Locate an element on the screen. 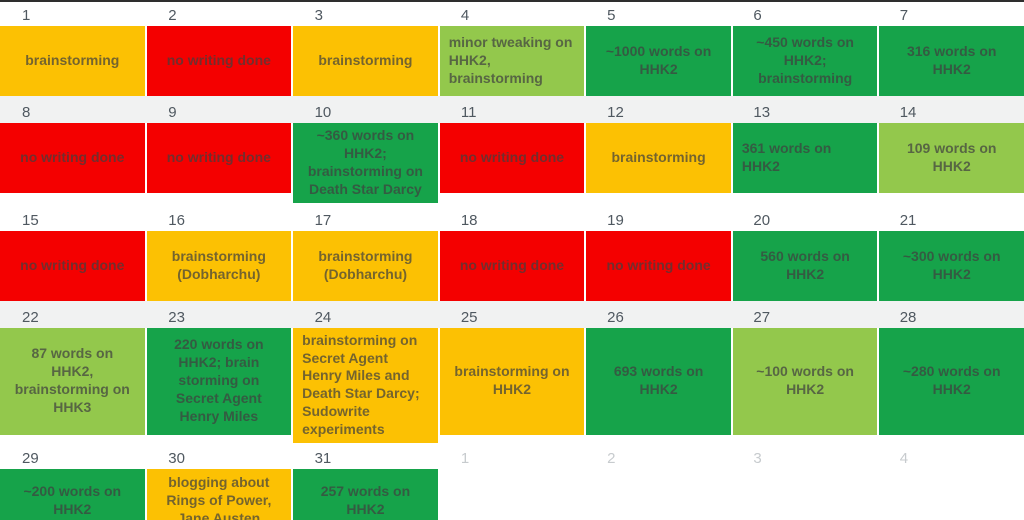 This screenshot has width=1024, height=520. day-number-31: 31 is located at coordinates (323, 459).